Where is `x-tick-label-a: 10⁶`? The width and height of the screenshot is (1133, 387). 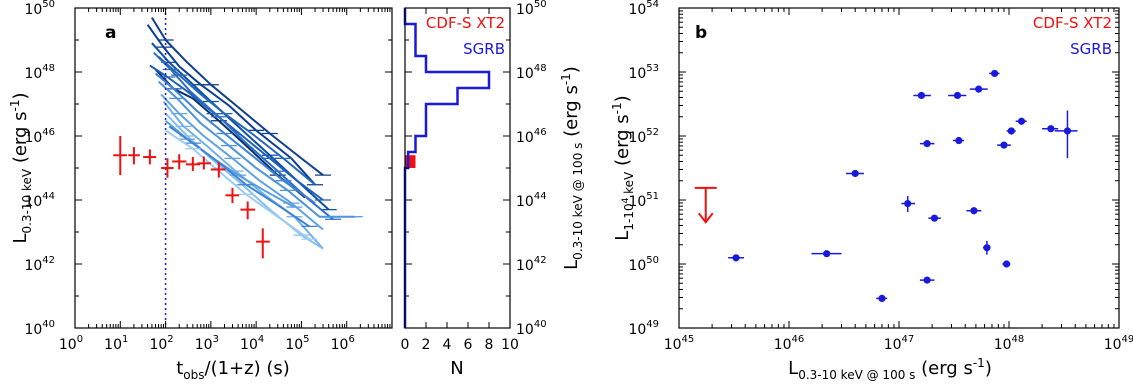 x-tick-label-a: 10⁶ is located at coordinates (343, 343).